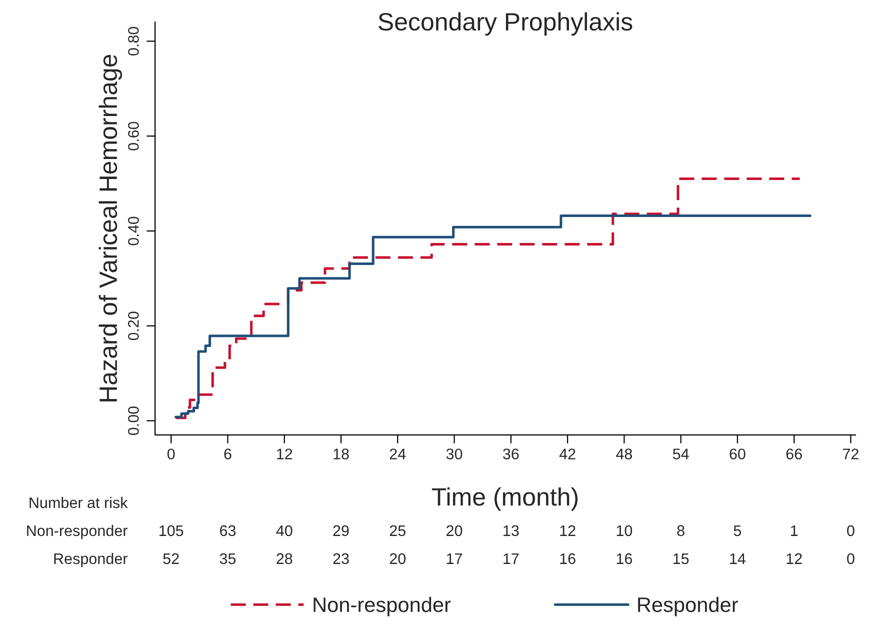 Image resolution: width=881 pixels, height=635 pixels. Describe the element at coordinates (454, 454) in the screenshot. I see `x-tick-label: 30` at that location.